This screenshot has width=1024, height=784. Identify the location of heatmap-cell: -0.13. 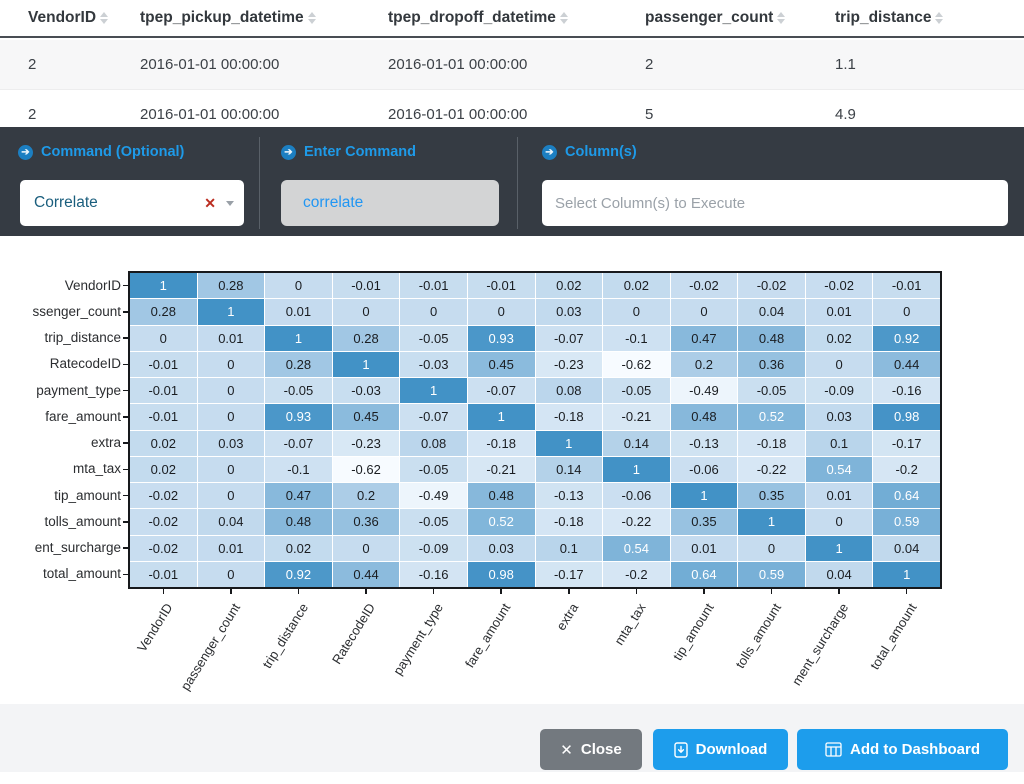
(704, 443).